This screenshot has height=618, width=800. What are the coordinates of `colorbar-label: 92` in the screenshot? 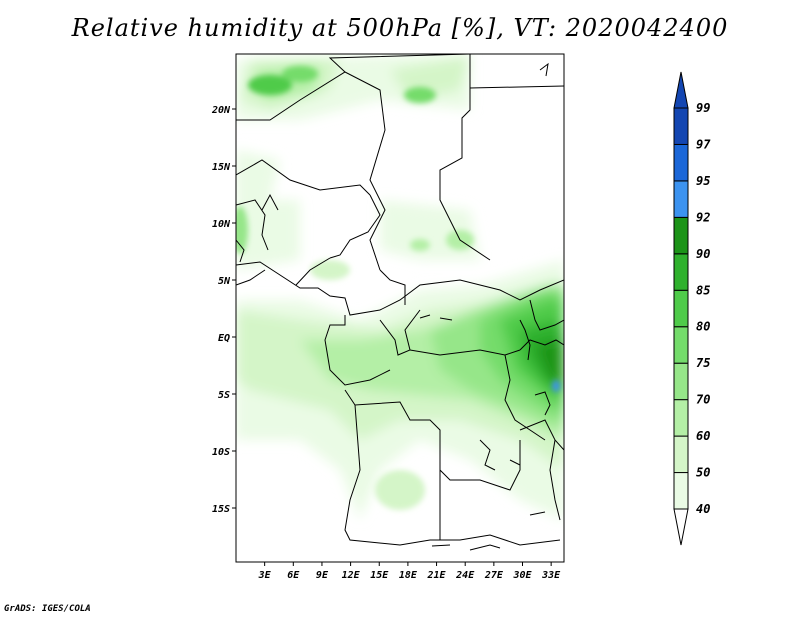 It's located at (703, 217).